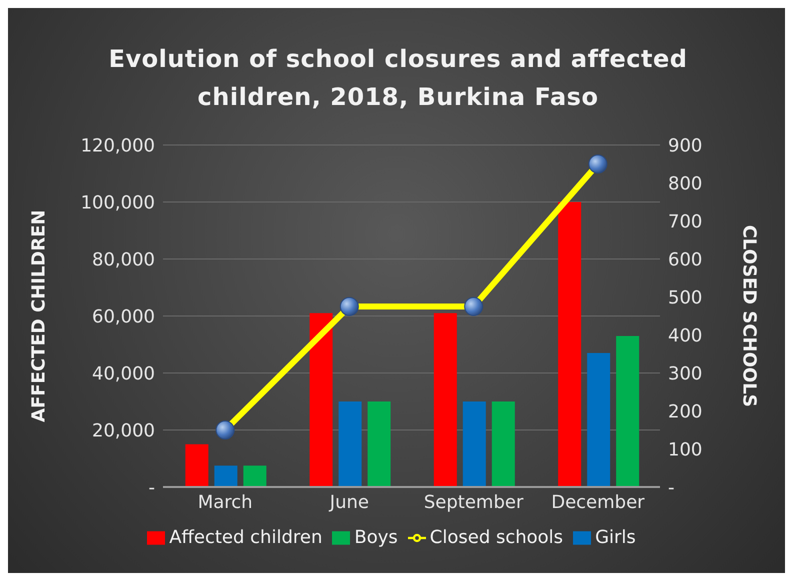 The image size is (793, 581). Describe the element at coordinates (497, 537) in the screenshot. I see `legend-label: Closed schools` at that location.